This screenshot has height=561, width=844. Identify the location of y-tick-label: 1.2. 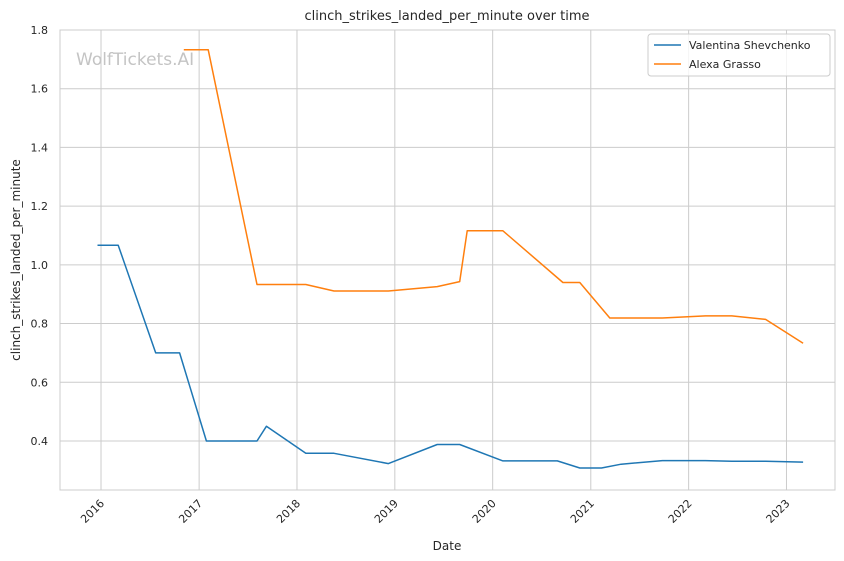
(40, 206).